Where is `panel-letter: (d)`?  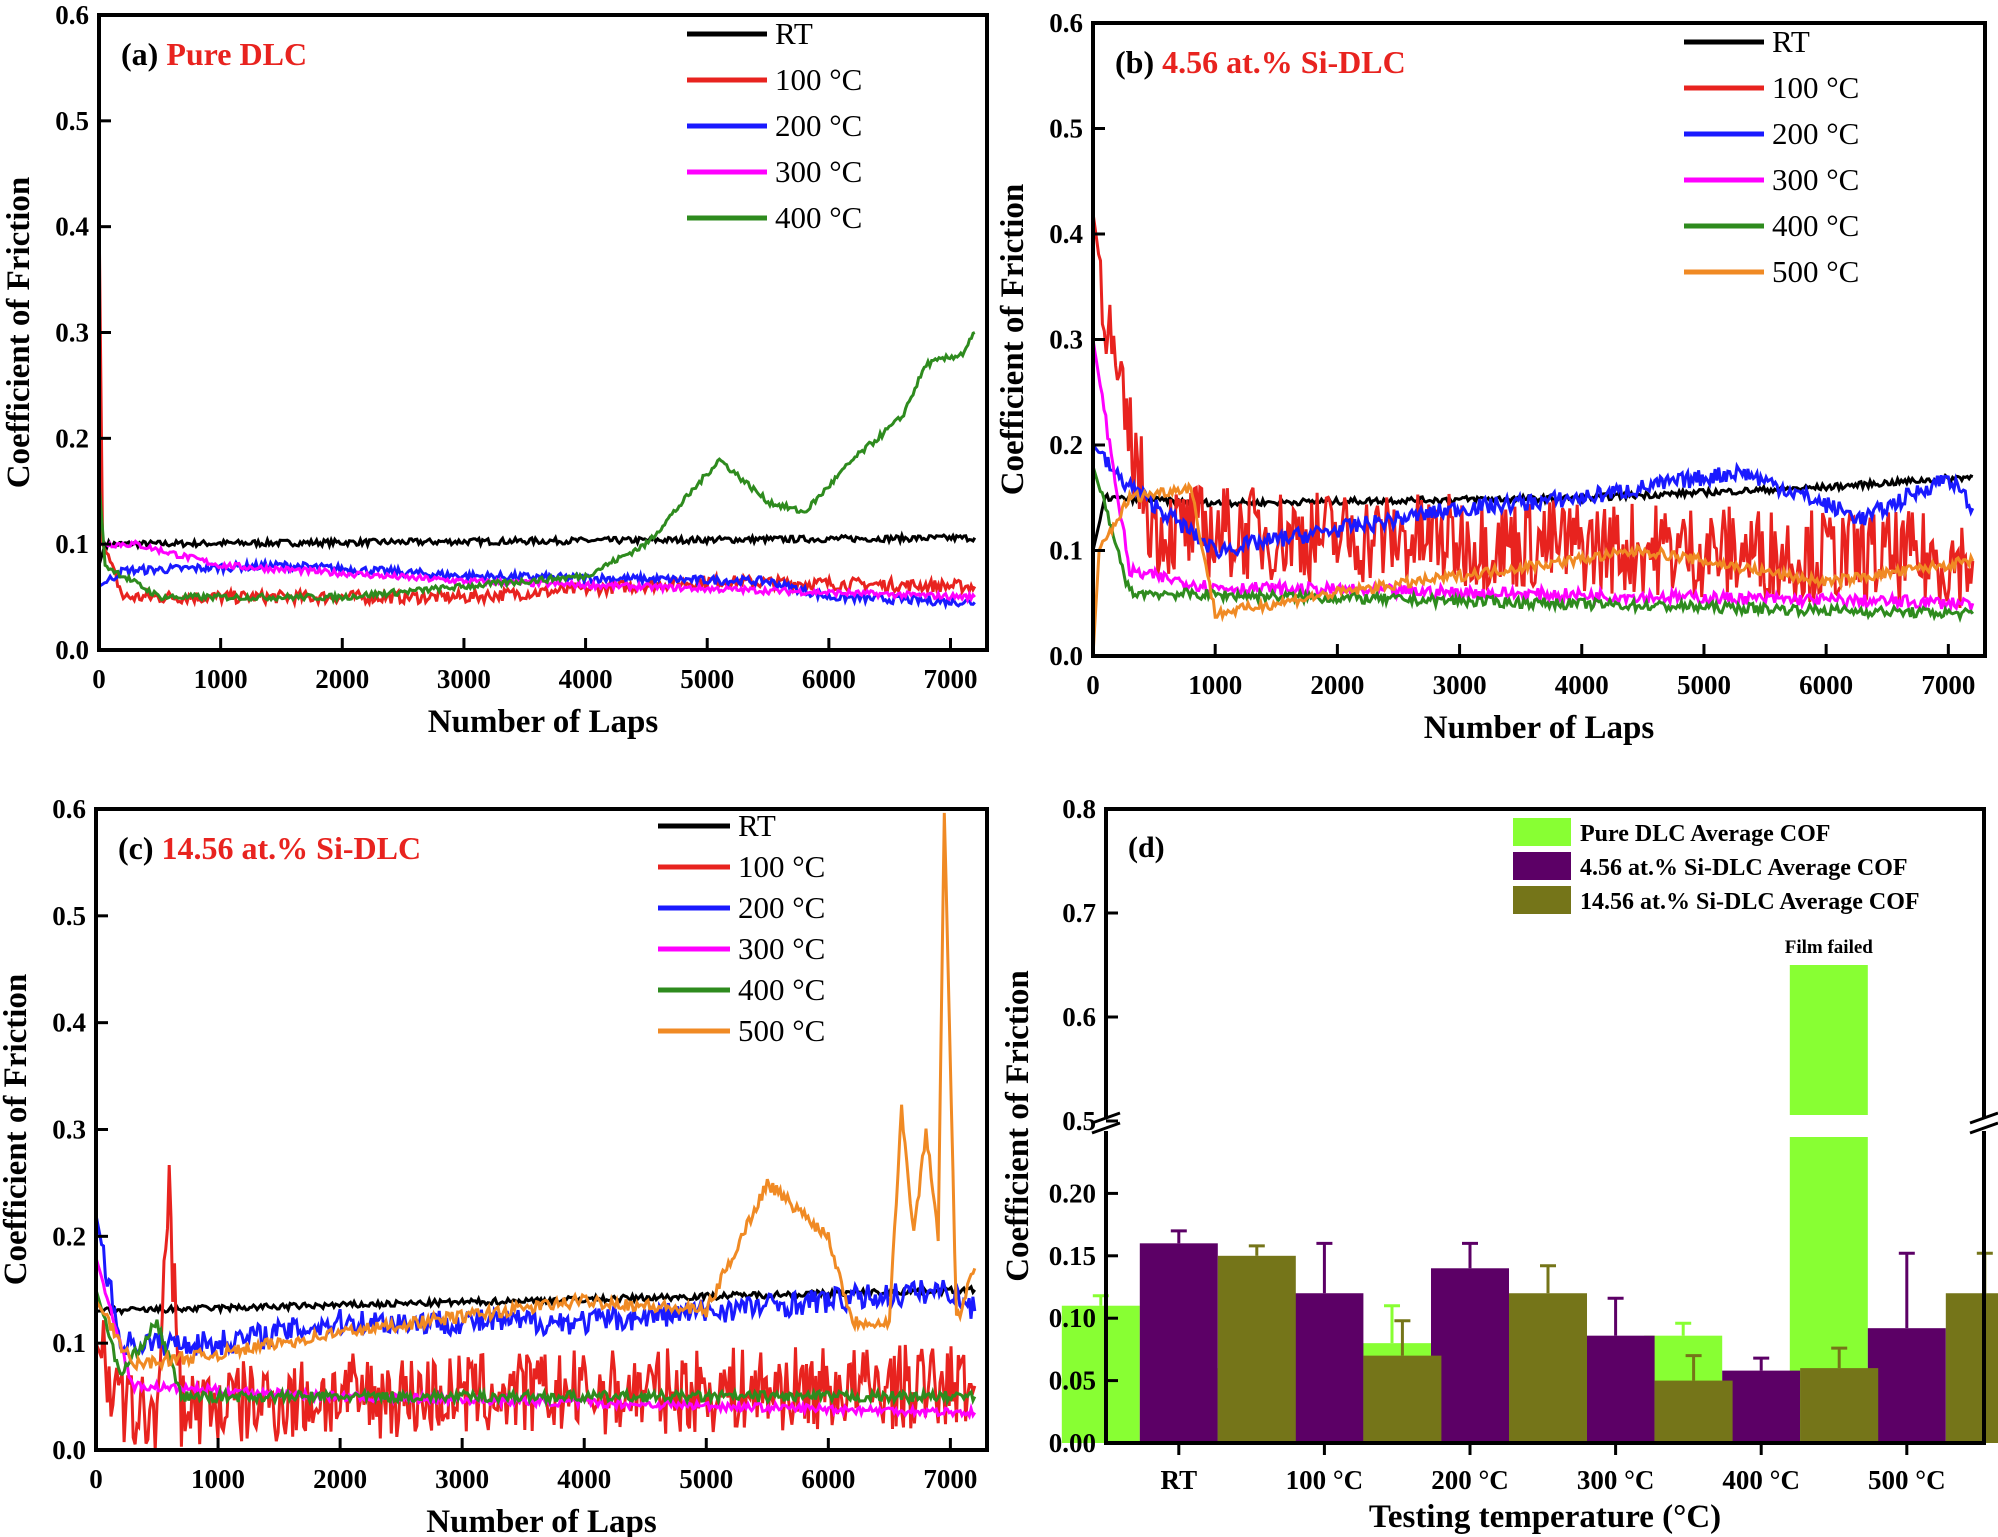 panel-letter: (d) is located at coordinates (1146, 847).